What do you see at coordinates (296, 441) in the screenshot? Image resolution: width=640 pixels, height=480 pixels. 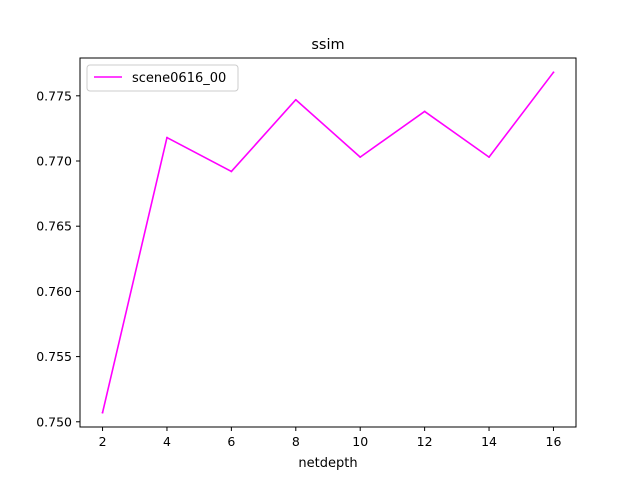 I see `x-tick-label: 8` at bounding box center [296, 441].